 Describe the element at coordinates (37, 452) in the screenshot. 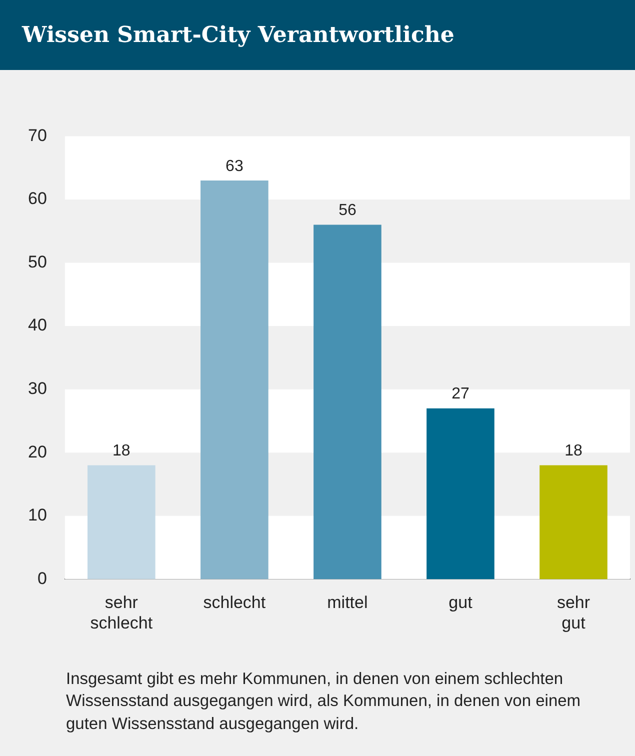

I see `y-tick-label: 20` at that location.